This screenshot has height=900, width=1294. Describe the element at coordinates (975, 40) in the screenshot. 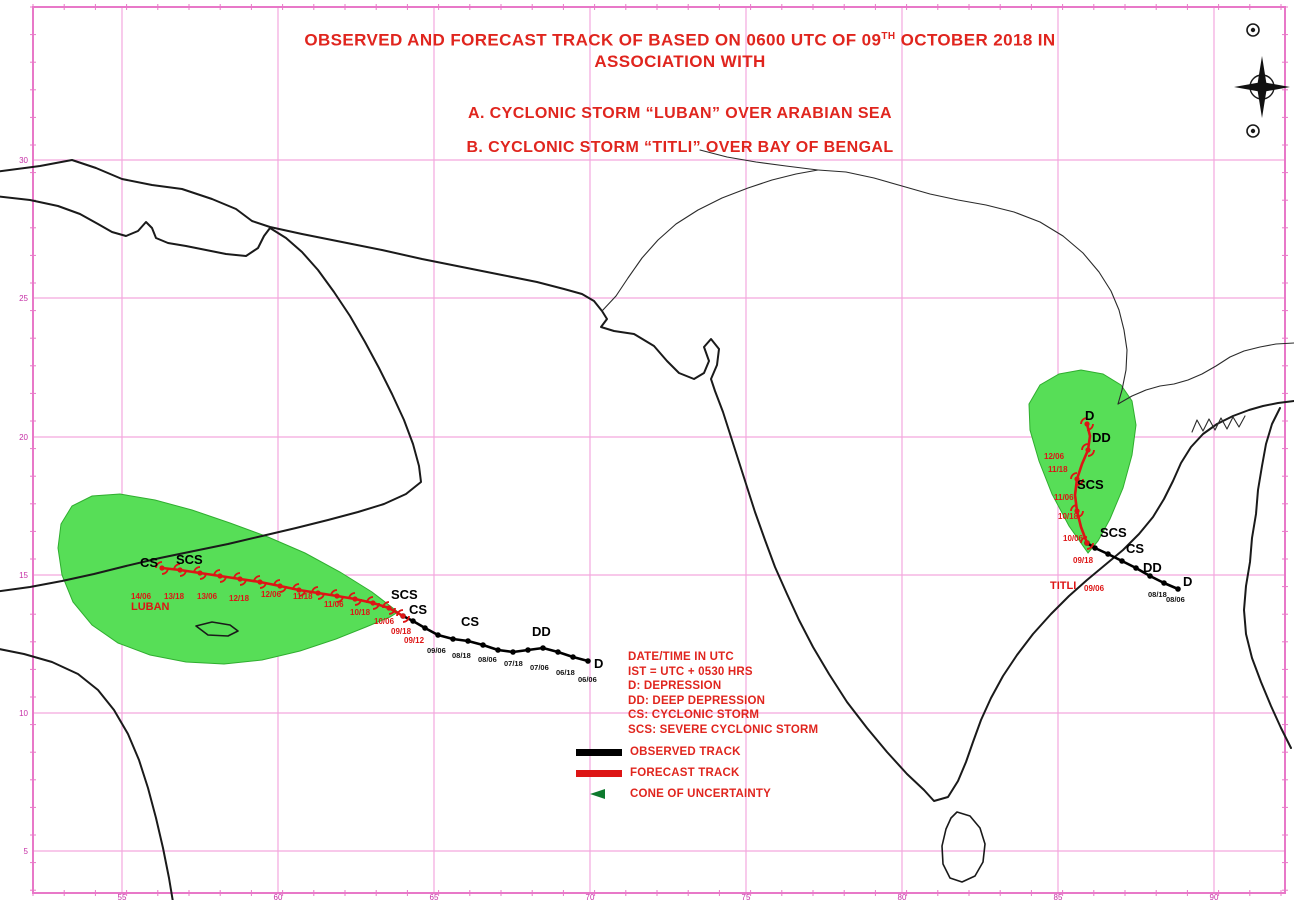

I see `title-line-1-tail: OCTOBER 2018 IN` at that location.